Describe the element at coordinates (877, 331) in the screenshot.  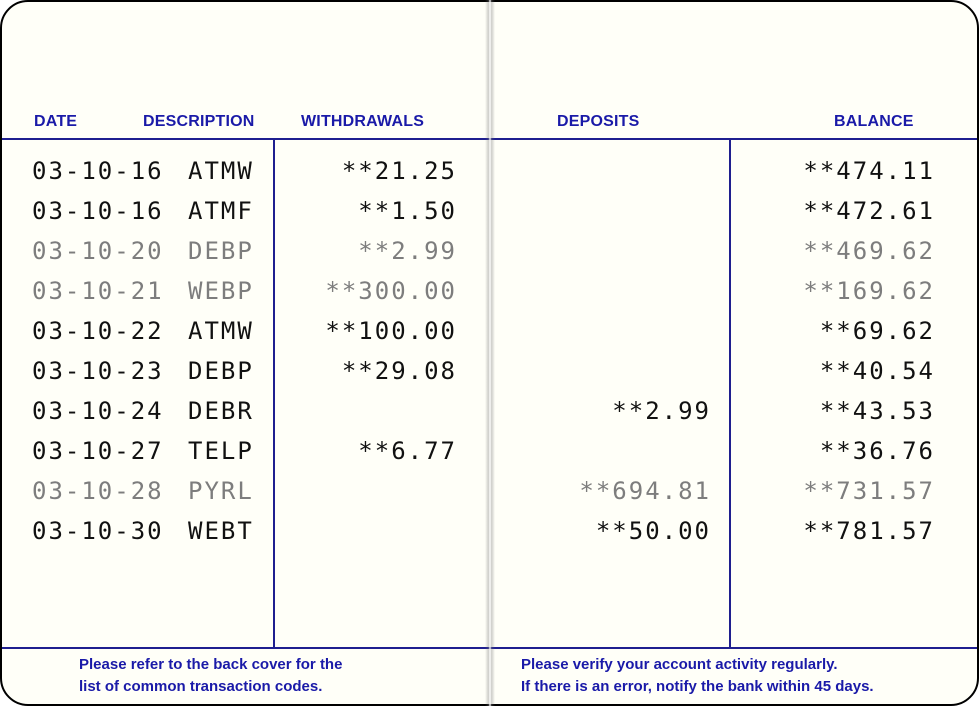
I see `transaction-balance: **69.62` at that location.